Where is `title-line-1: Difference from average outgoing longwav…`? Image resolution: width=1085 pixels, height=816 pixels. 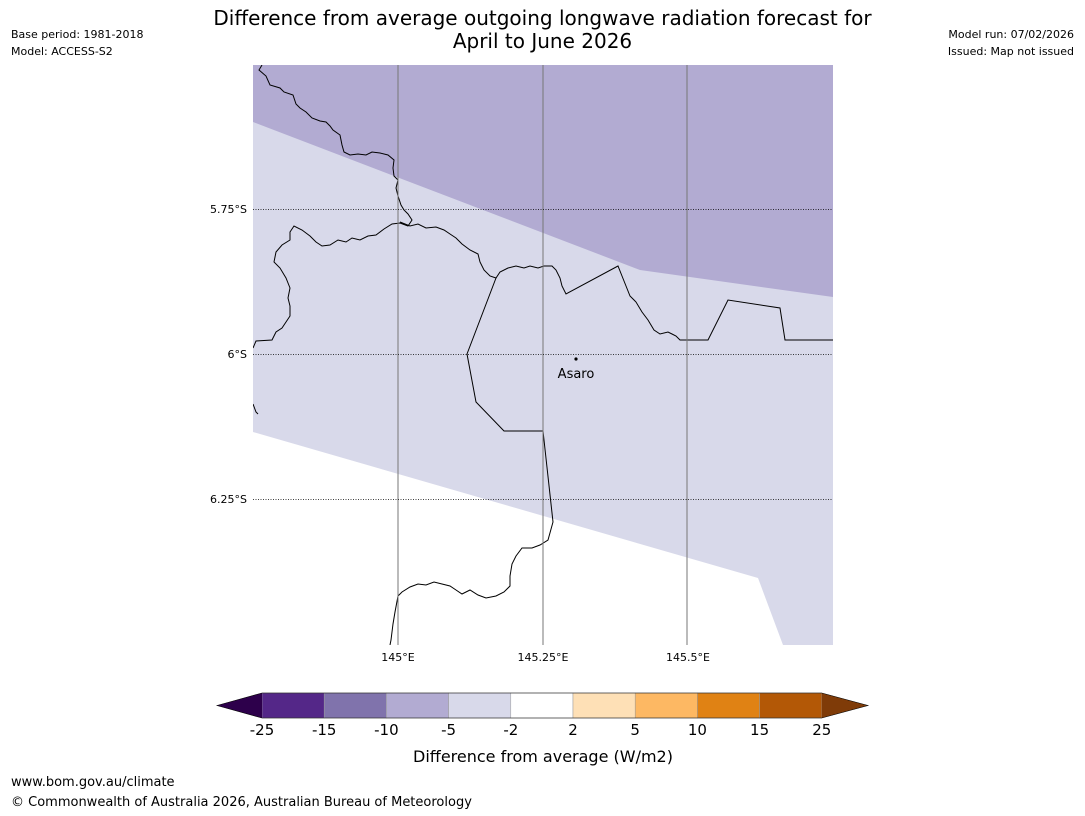
title-line-1: Difference from average outgoing longwav… is located at coordinates (542, 18).